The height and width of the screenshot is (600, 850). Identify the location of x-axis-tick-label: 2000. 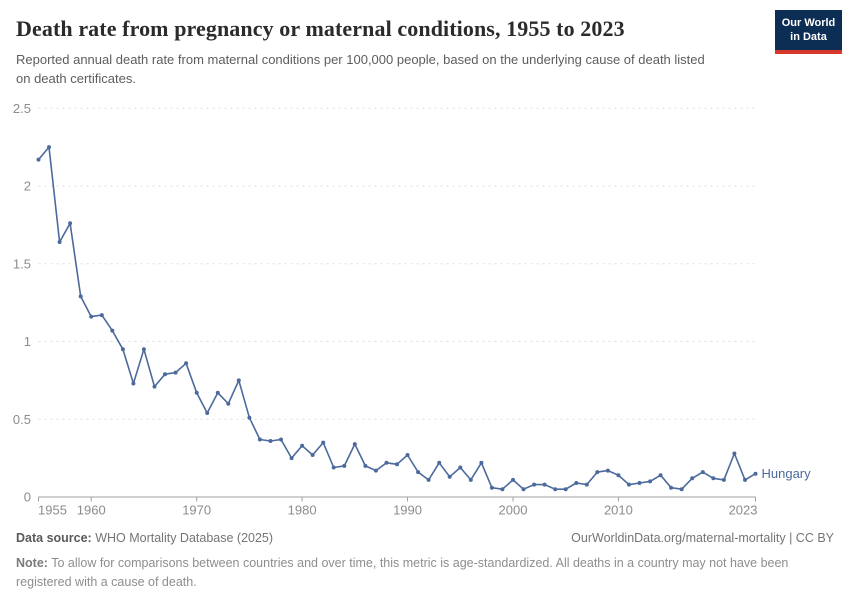
(513, 510).